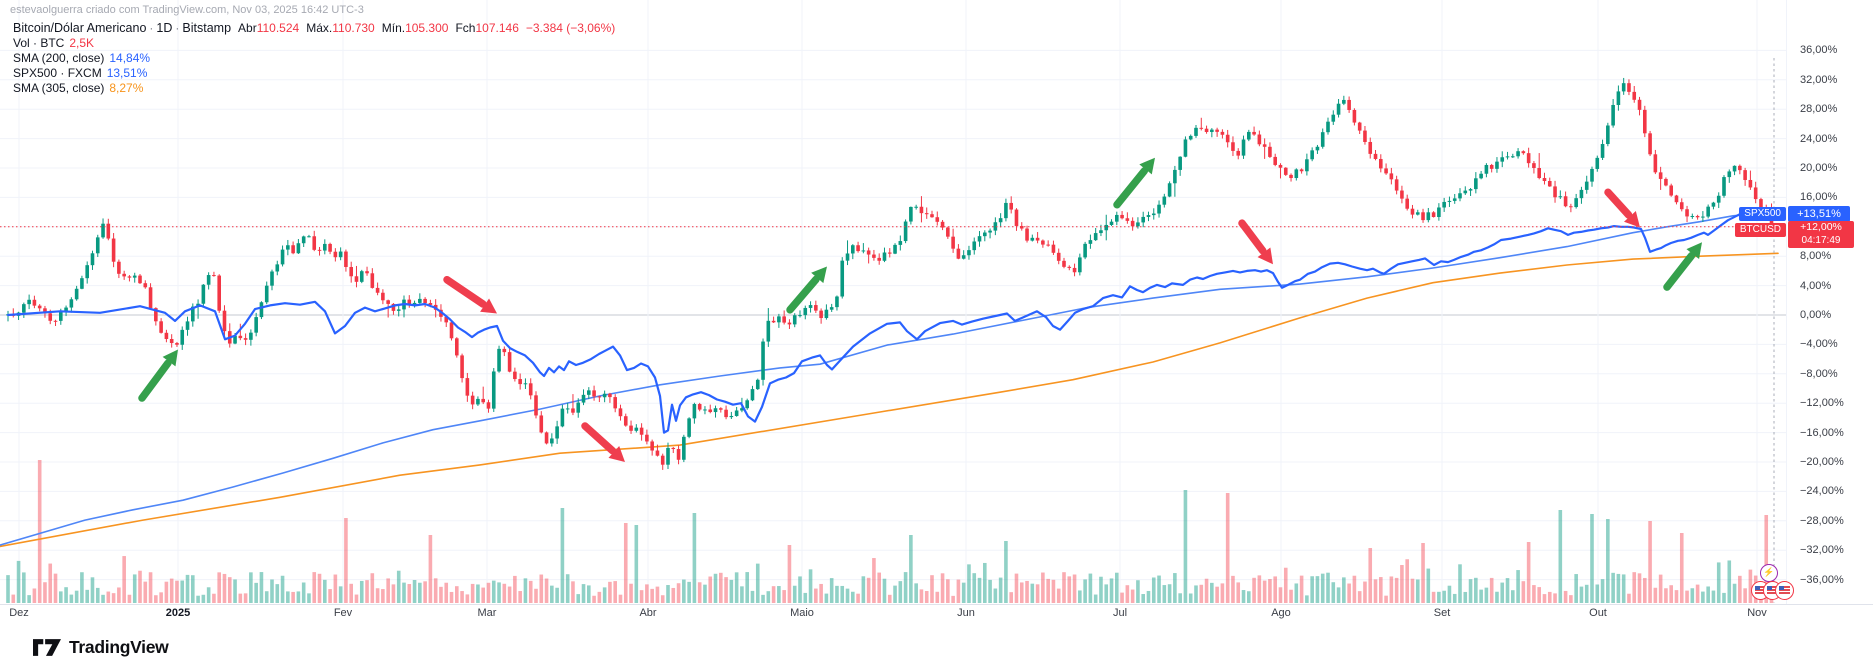  Describe the element at coordinates (1598, 613) in the screenshot. I see `time-axis-label: Out` at that location.